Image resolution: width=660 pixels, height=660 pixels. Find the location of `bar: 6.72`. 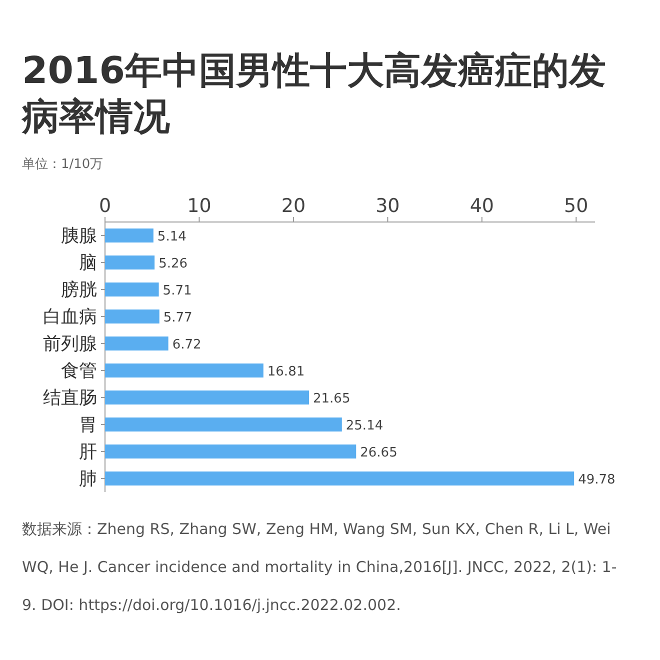

bar: 6.72 is located at coordinates (153, 344).